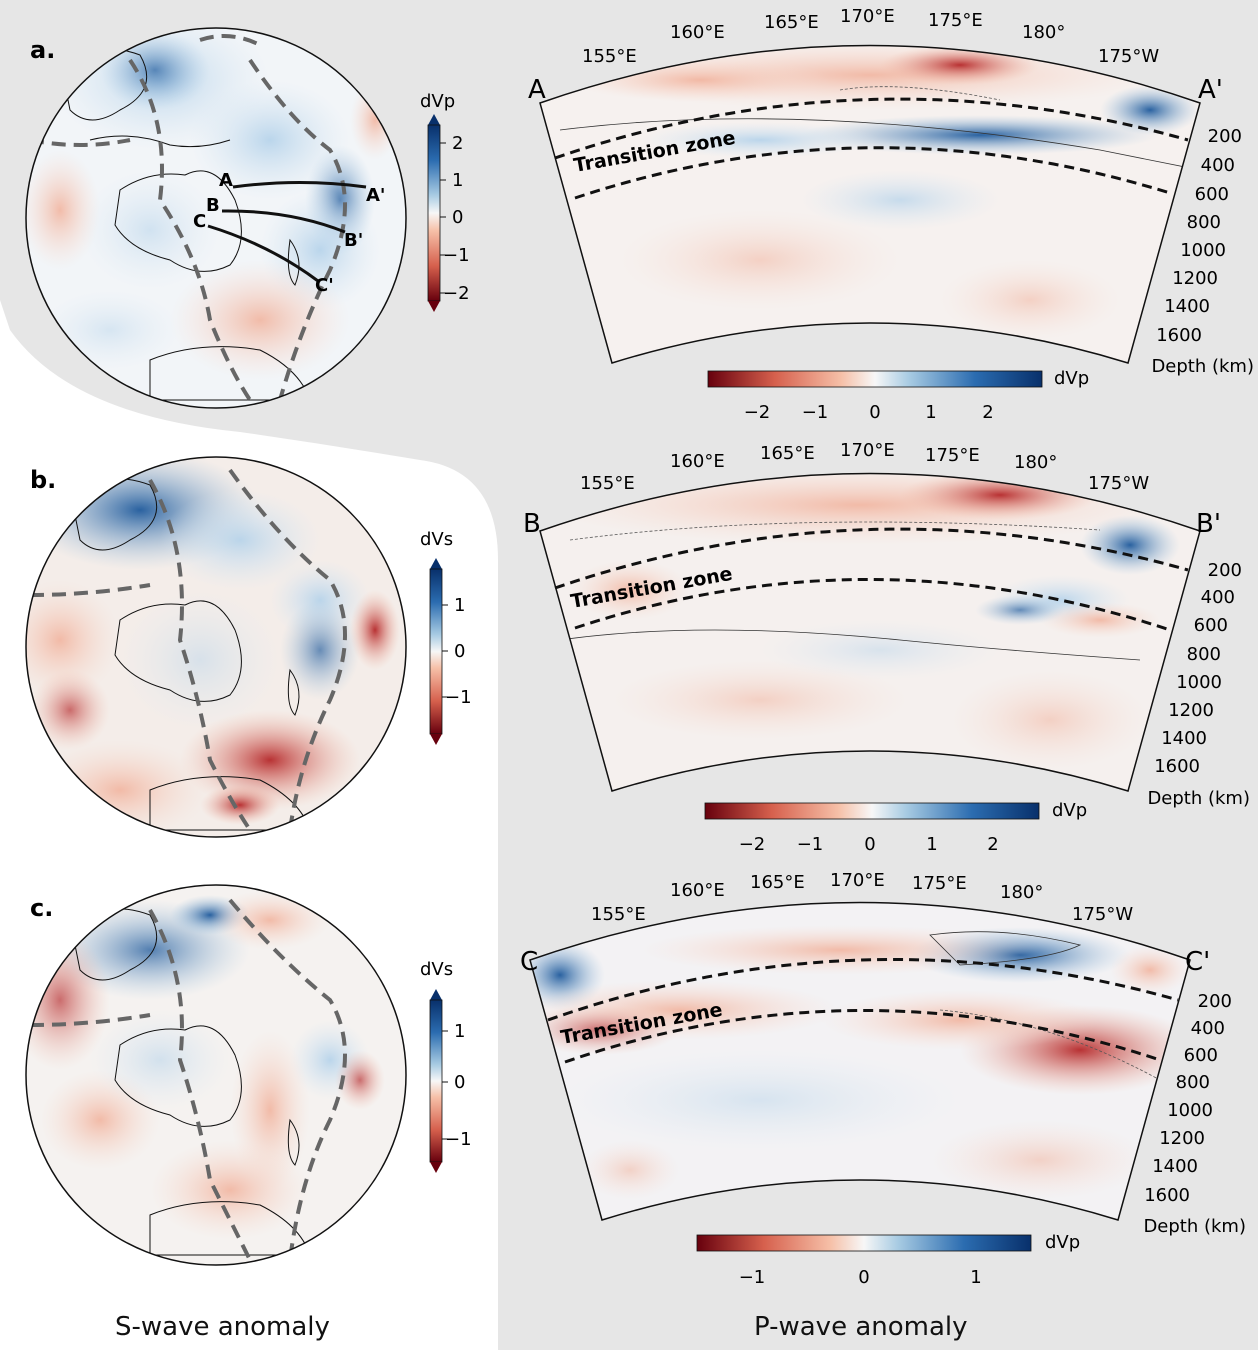 The height and width of the screenshot is (1350, 1258). Describe the element at coordinates (437, 101) in the screenshot. I see `colorbar-a-label: dVp` at that location.